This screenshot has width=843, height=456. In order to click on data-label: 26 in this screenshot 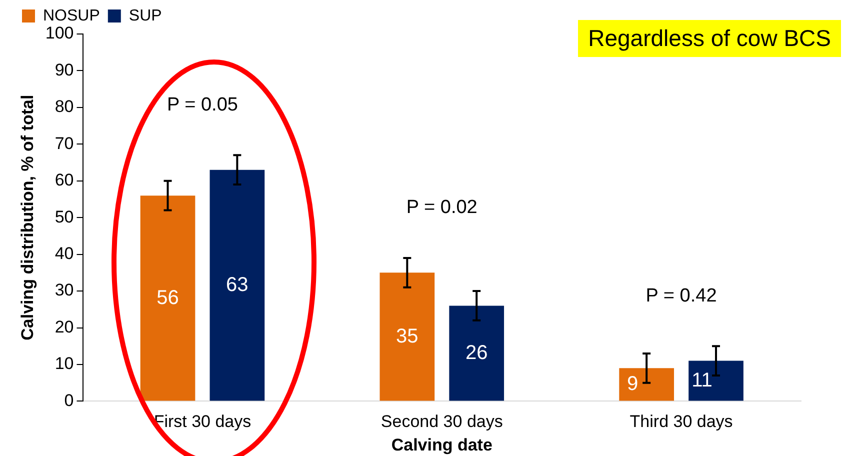, I will do `click(476, 353)`.